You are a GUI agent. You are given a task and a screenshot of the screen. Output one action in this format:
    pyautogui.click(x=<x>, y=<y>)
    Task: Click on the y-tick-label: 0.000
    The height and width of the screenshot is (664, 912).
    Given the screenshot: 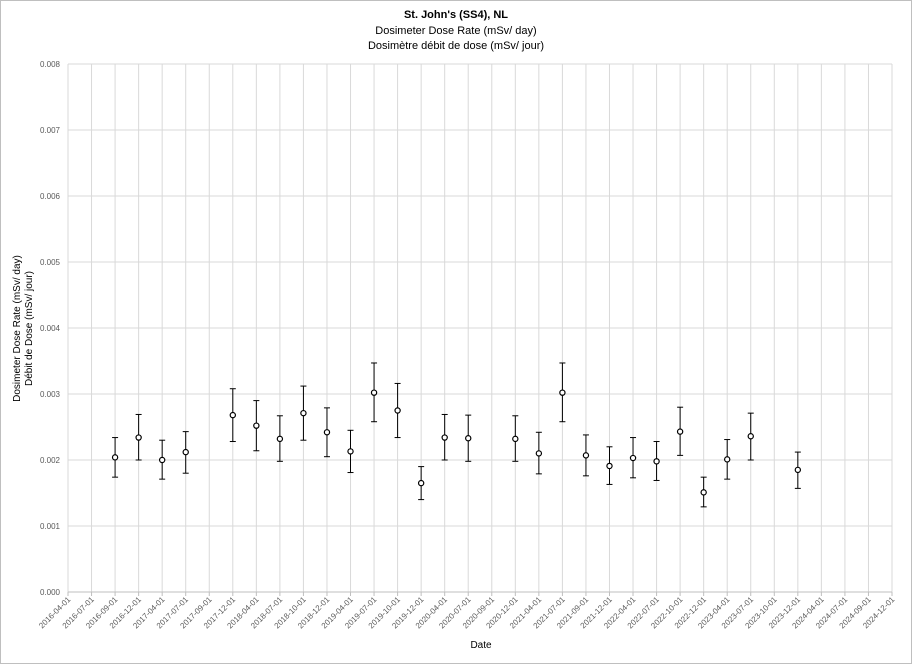 What is the action you would take?
    pyautogui.click(x=50, y=592)
    